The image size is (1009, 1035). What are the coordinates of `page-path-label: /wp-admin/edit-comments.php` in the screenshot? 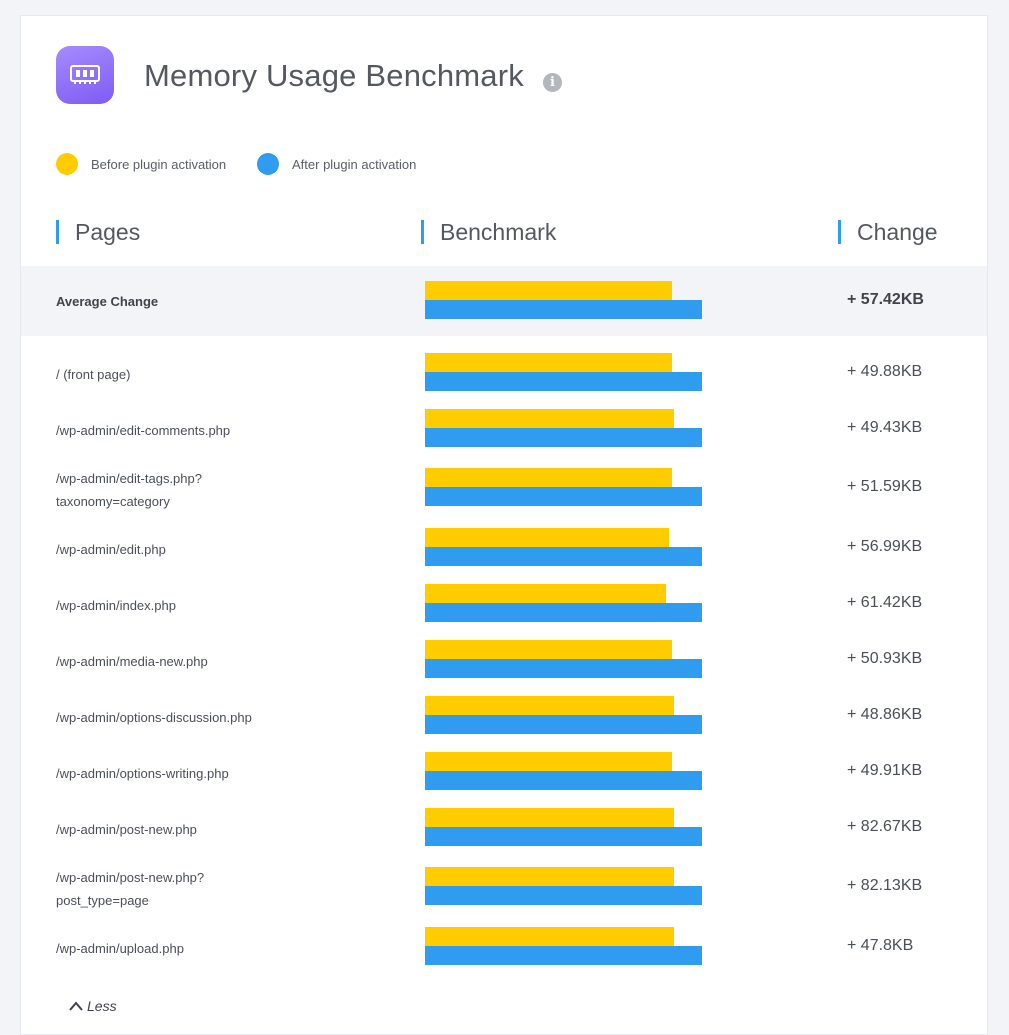 It's located at (143, 430).